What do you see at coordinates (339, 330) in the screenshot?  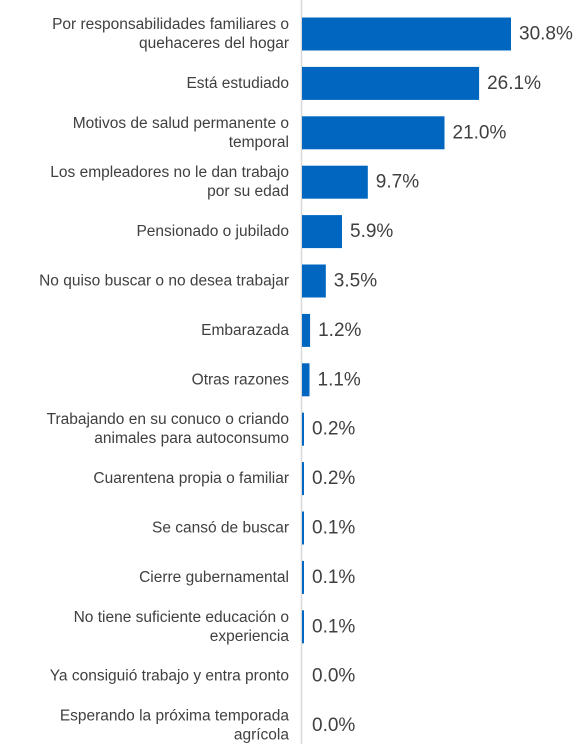 I see `value-label-7: 1.2%` at bounding box center [339, 330].